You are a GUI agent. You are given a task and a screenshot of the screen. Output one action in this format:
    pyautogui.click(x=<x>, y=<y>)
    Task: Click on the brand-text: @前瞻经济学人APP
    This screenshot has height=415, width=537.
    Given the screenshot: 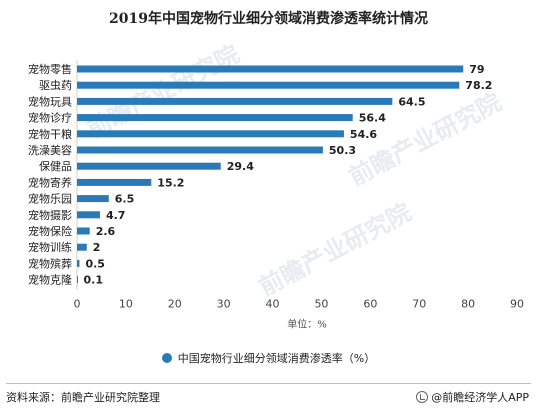 What is the action you would take?
    pyautogui.click(x=480, y=397)
    